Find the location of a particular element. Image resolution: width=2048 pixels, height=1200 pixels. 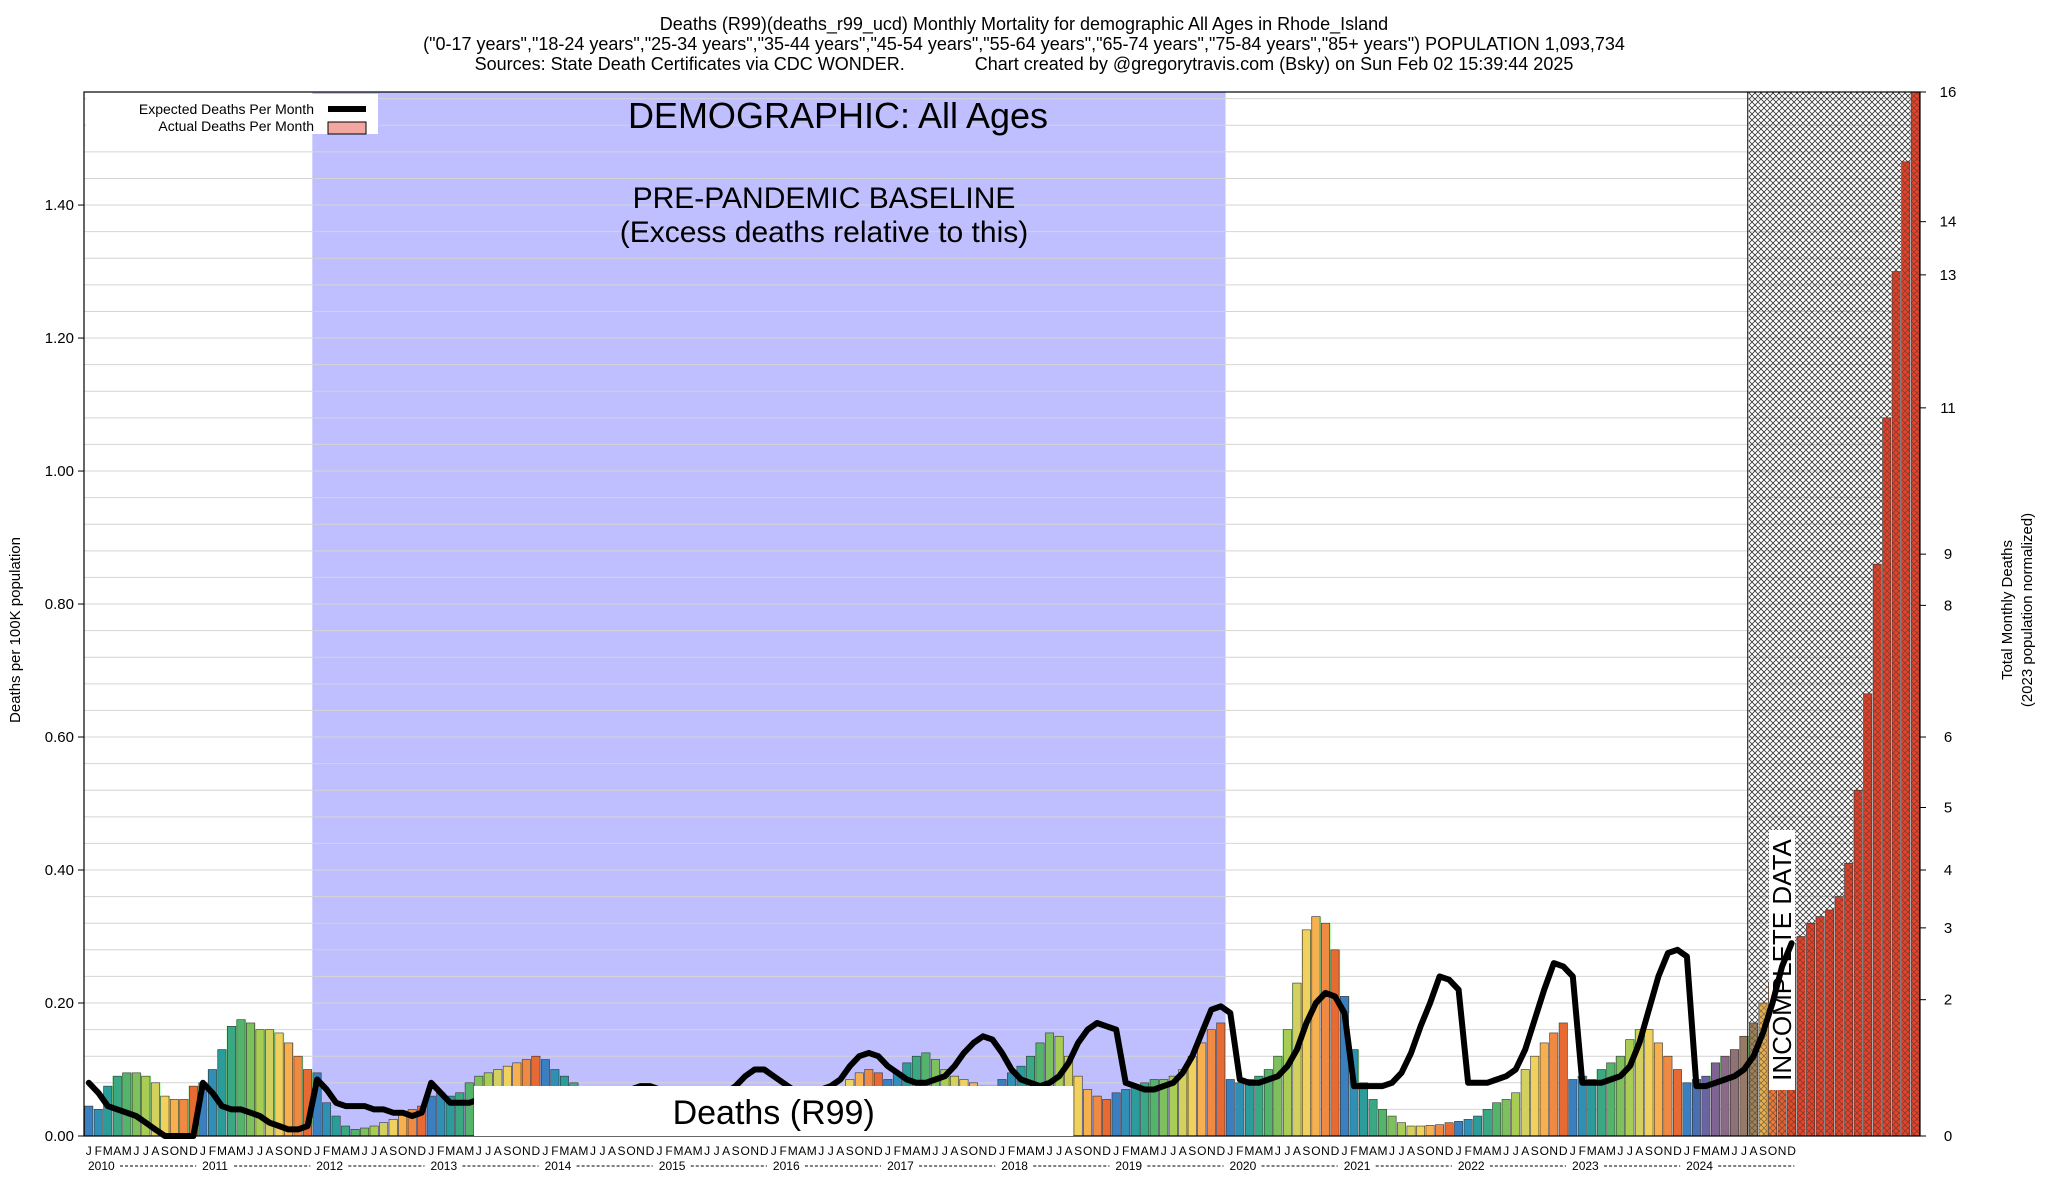

year-tick-label: 2013 is located at coordinates (443, 1166).